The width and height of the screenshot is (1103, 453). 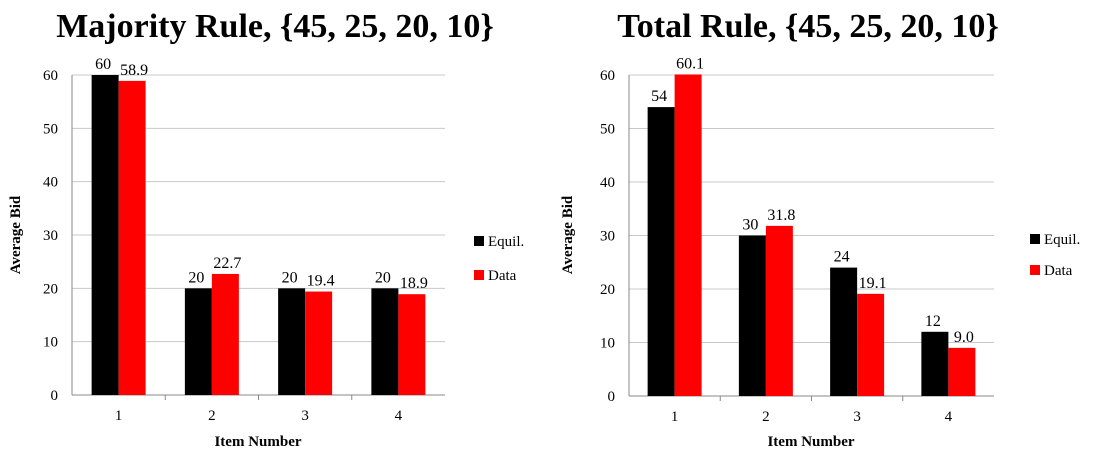 I want to click on data-label: 58.9, so click(x=134, y=70).